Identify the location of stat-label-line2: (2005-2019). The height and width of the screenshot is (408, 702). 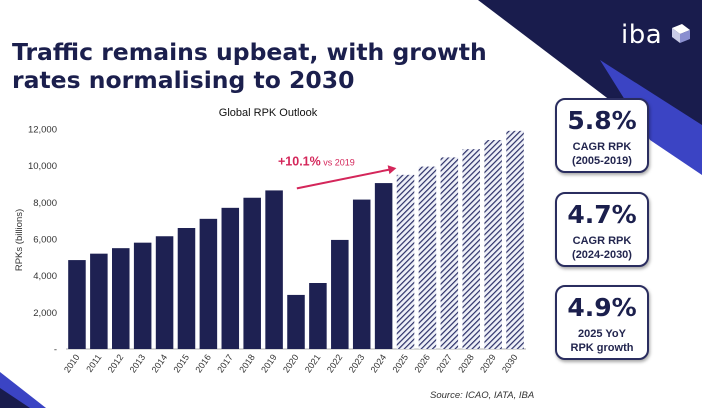
(602, 161).